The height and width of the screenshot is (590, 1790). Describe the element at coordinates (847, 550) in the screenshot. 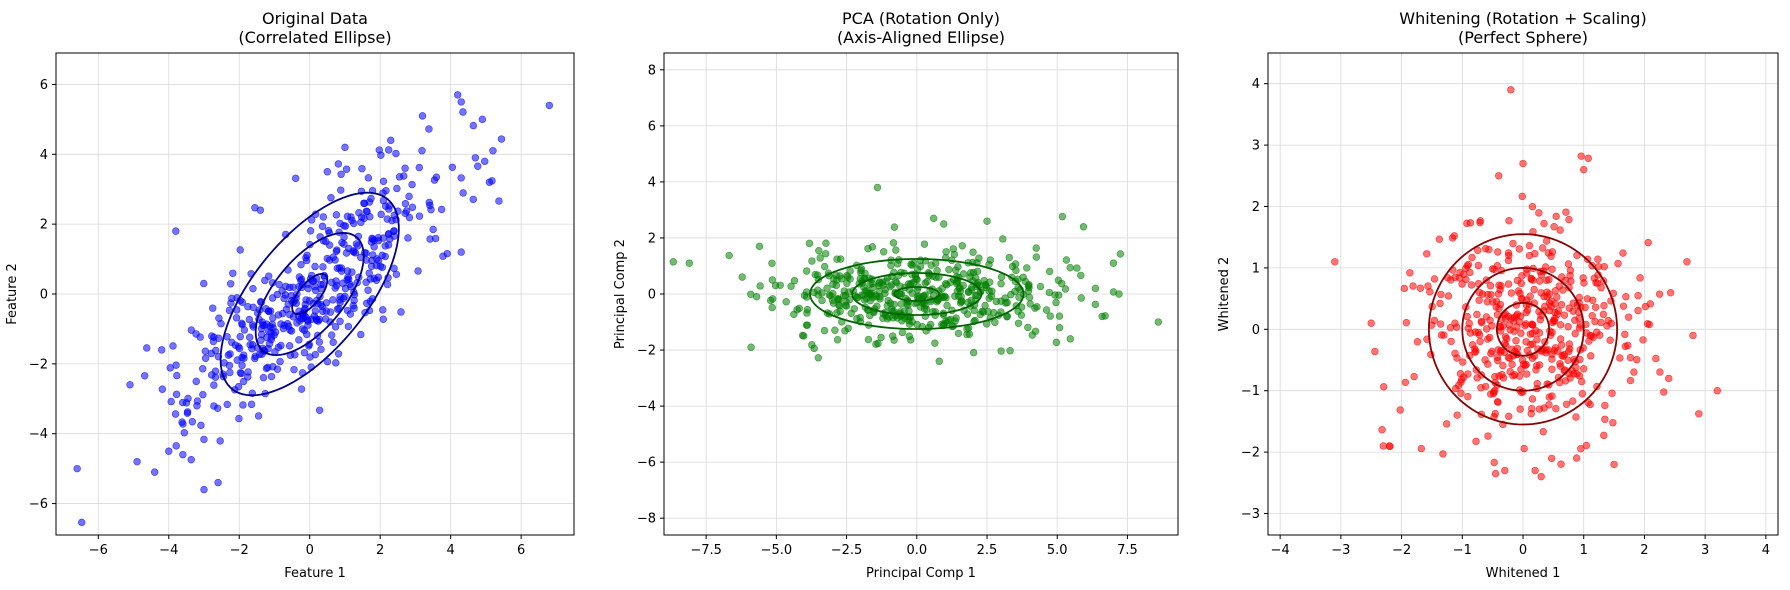

I see `x-tick-label: −2.5` at that location.